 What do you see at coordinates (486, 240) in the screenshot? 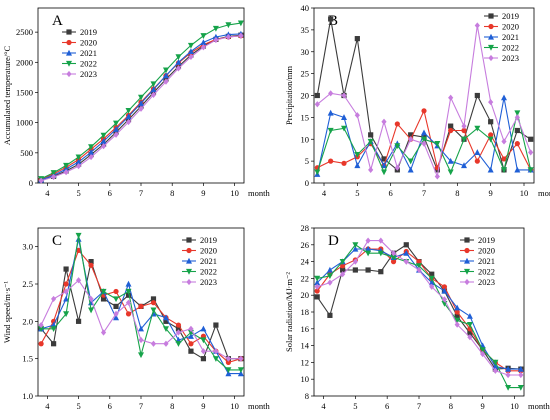
I see `panel-d-legend-label: 2019` at bounding box center [486, 240].